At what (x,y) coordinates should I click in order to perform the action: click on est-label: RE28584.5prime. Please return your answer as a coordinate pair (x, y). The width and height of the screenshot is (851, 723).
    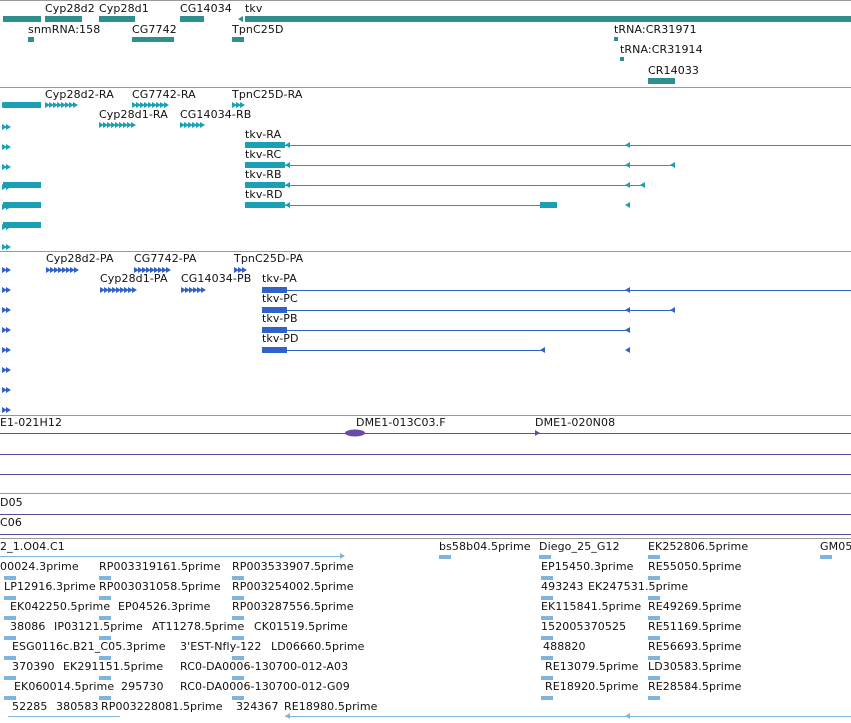
    Looking at the image, I should click on (695, 686).